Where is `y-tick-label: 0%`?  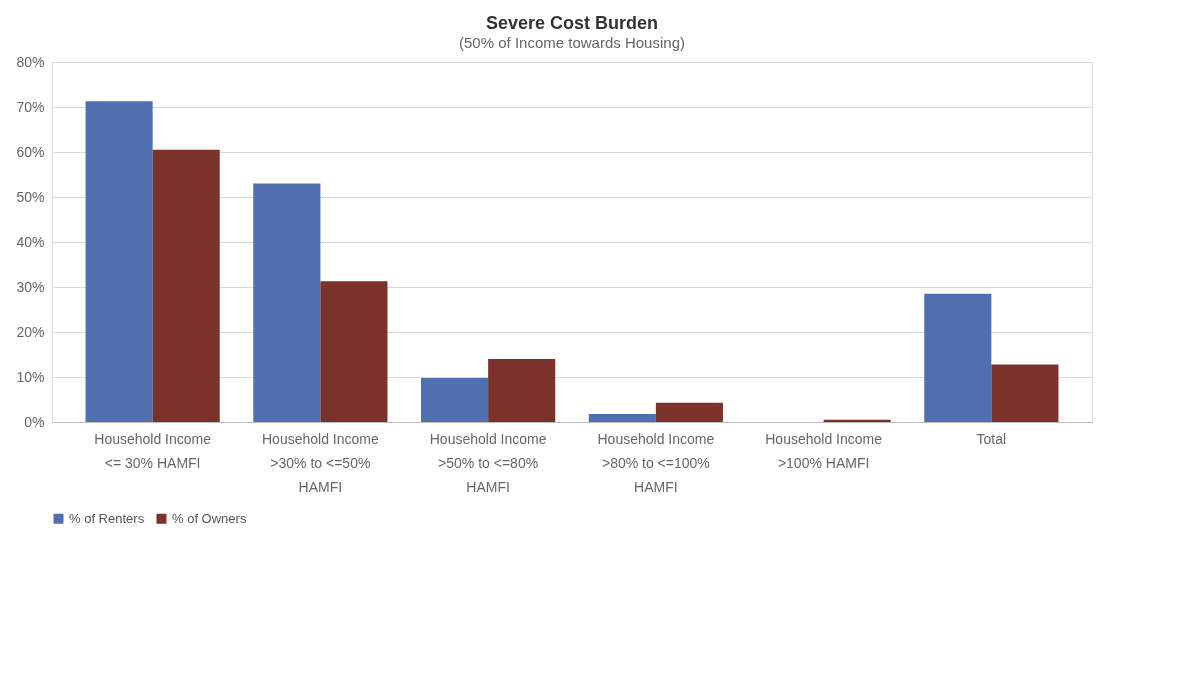
y-tick-label: 0% is located at coordinates (34, 421).